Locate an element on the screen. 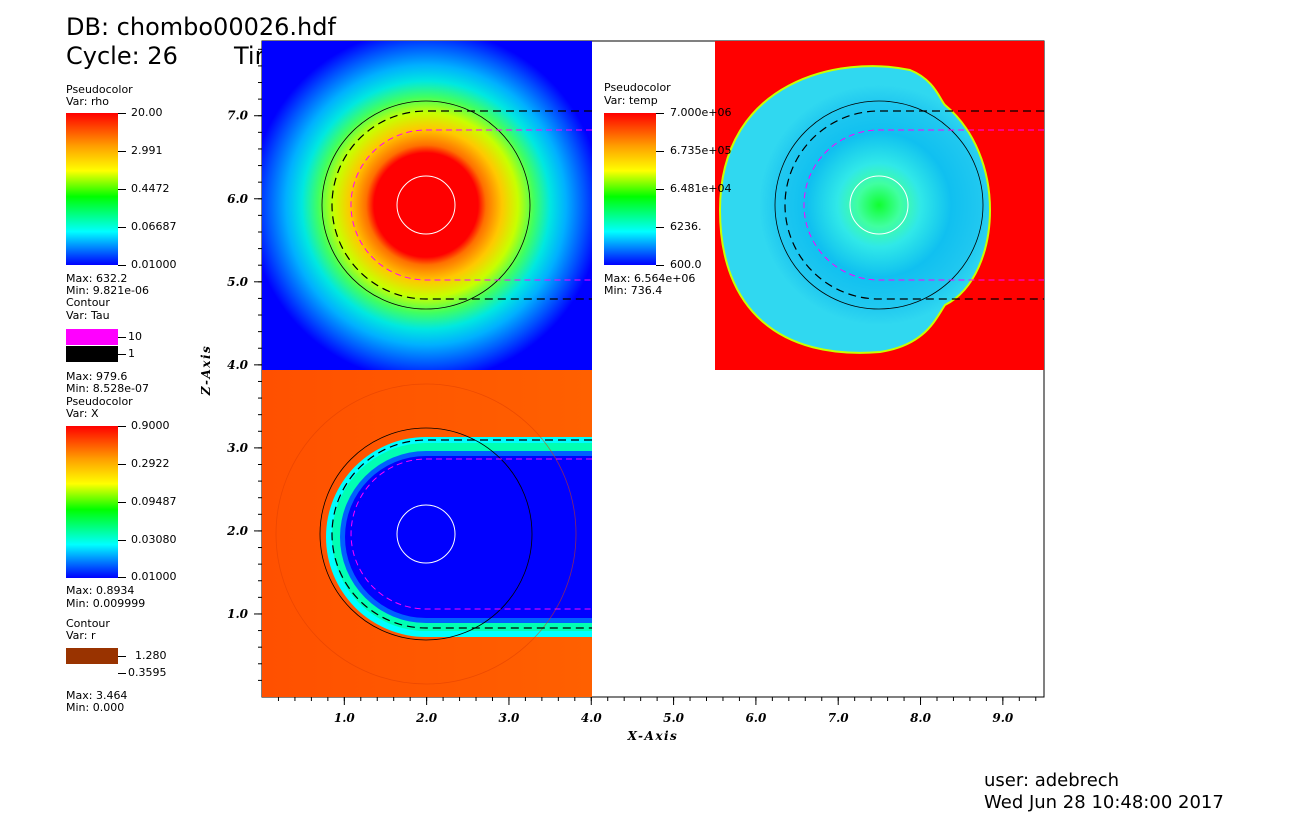  legend-x-tick-0: 0.9000 is located at coordinates (150, 425).